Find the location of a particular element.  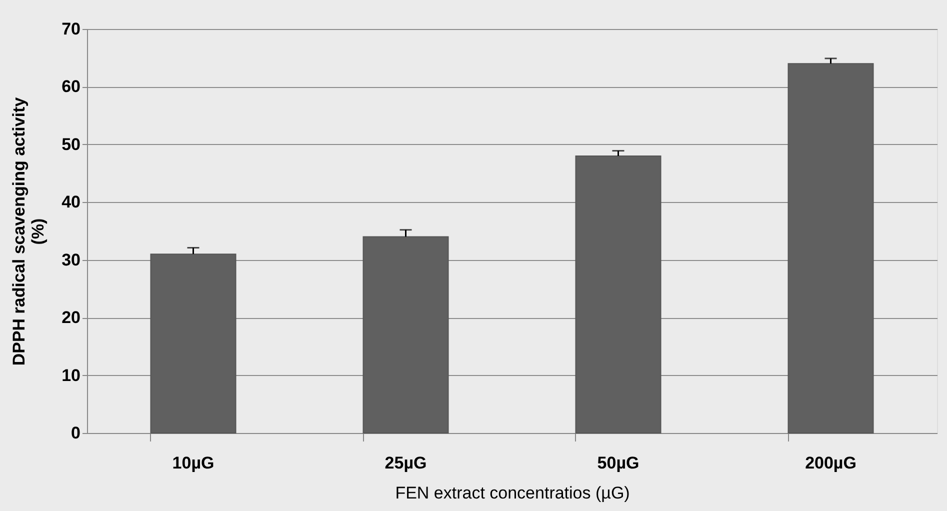

x-tick-label: 50µG is located at coordinates (618, 463).